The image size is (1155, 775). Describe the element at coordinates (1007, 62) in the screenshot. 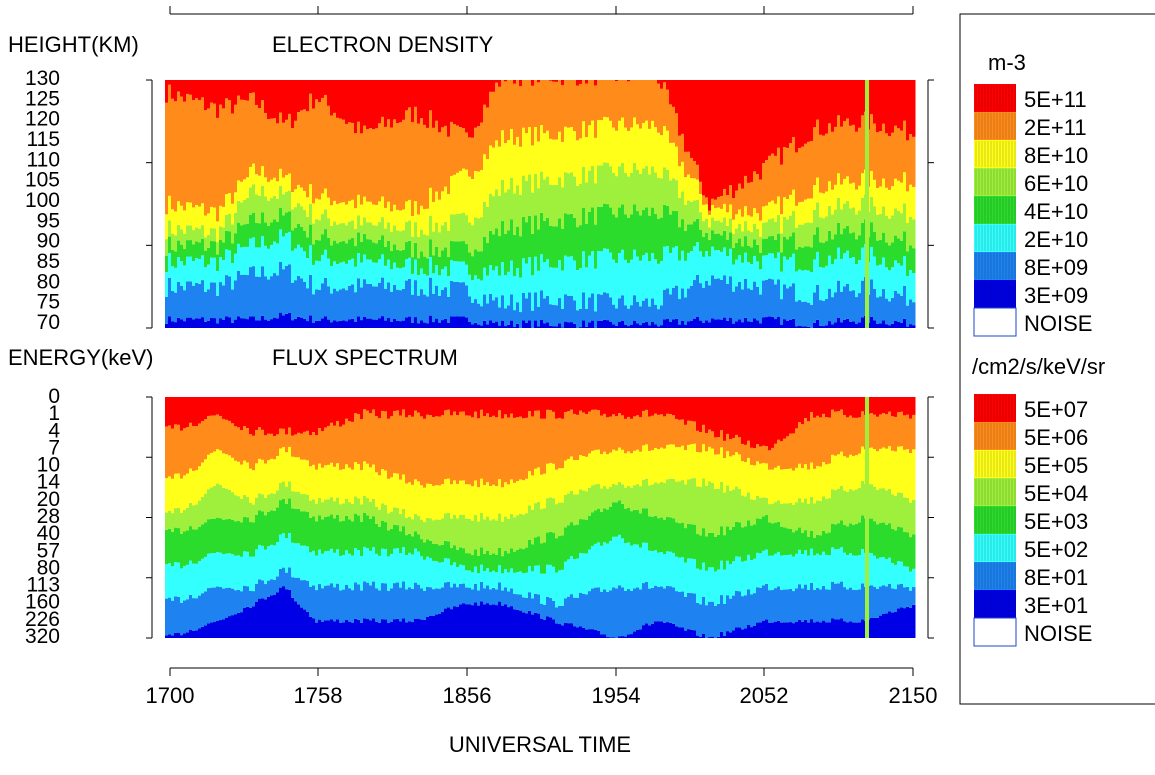

I see `legend-density-unit: m-3` at that location.